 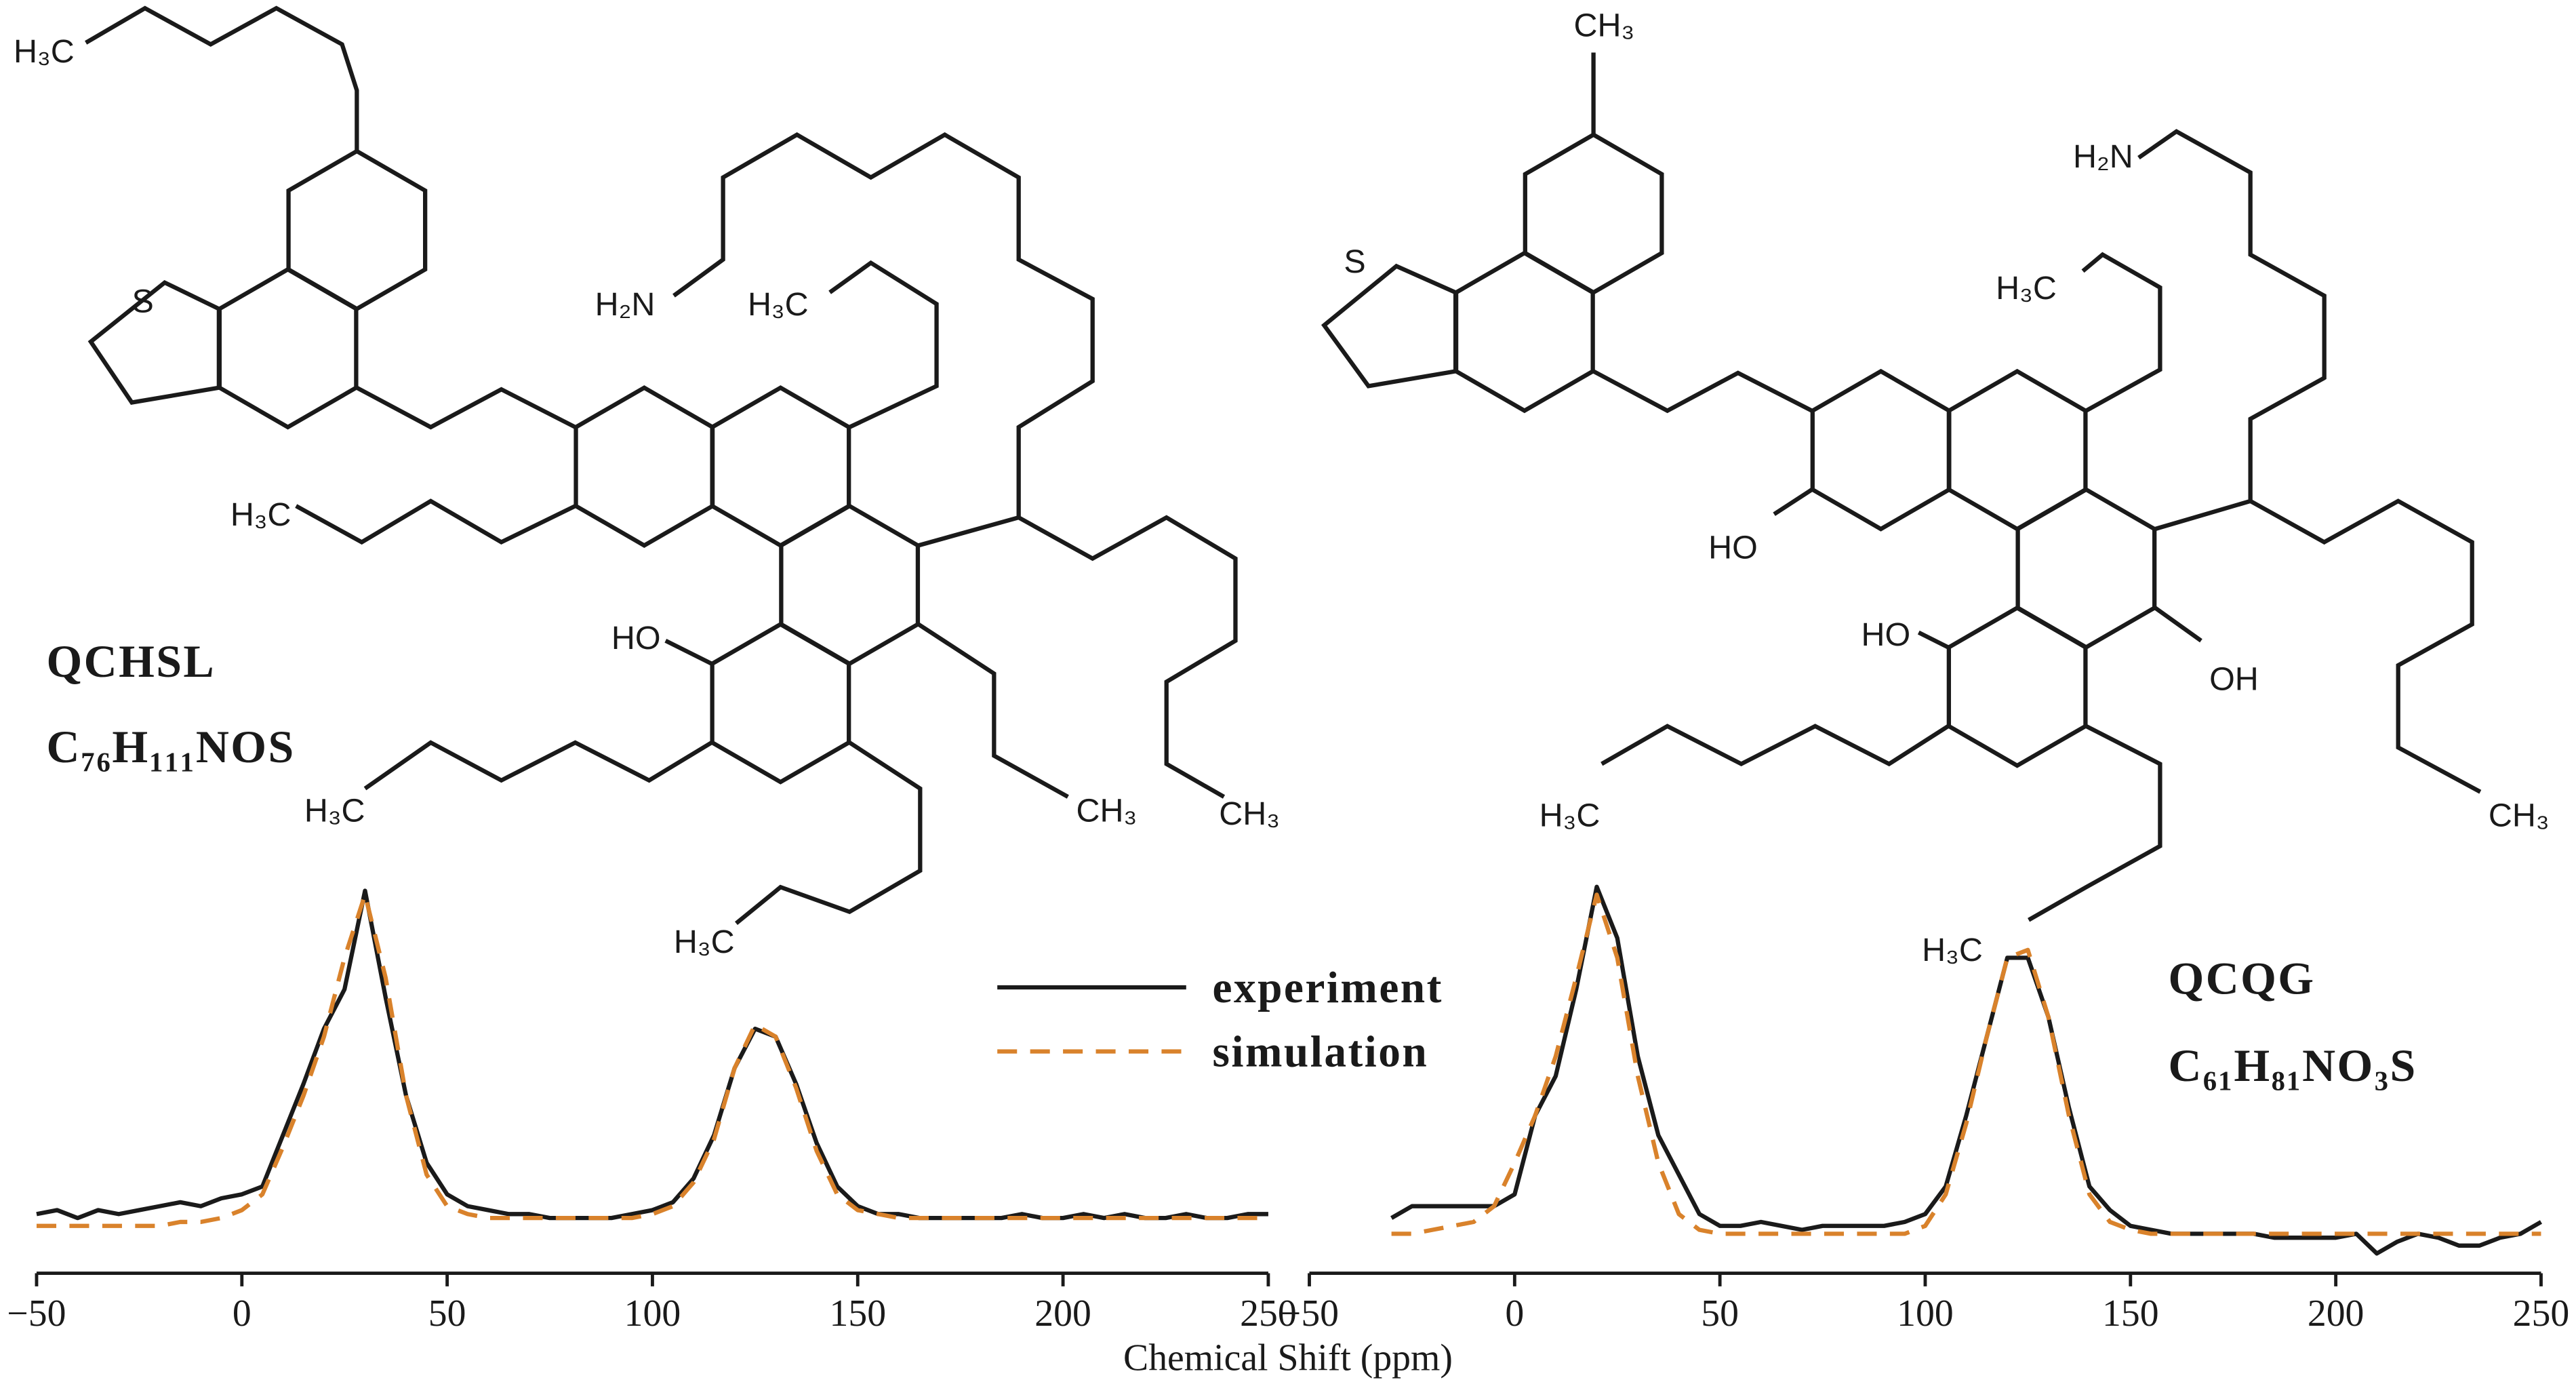 I want to click on molecule-name: QCQG, so click(x=2242, y=978).